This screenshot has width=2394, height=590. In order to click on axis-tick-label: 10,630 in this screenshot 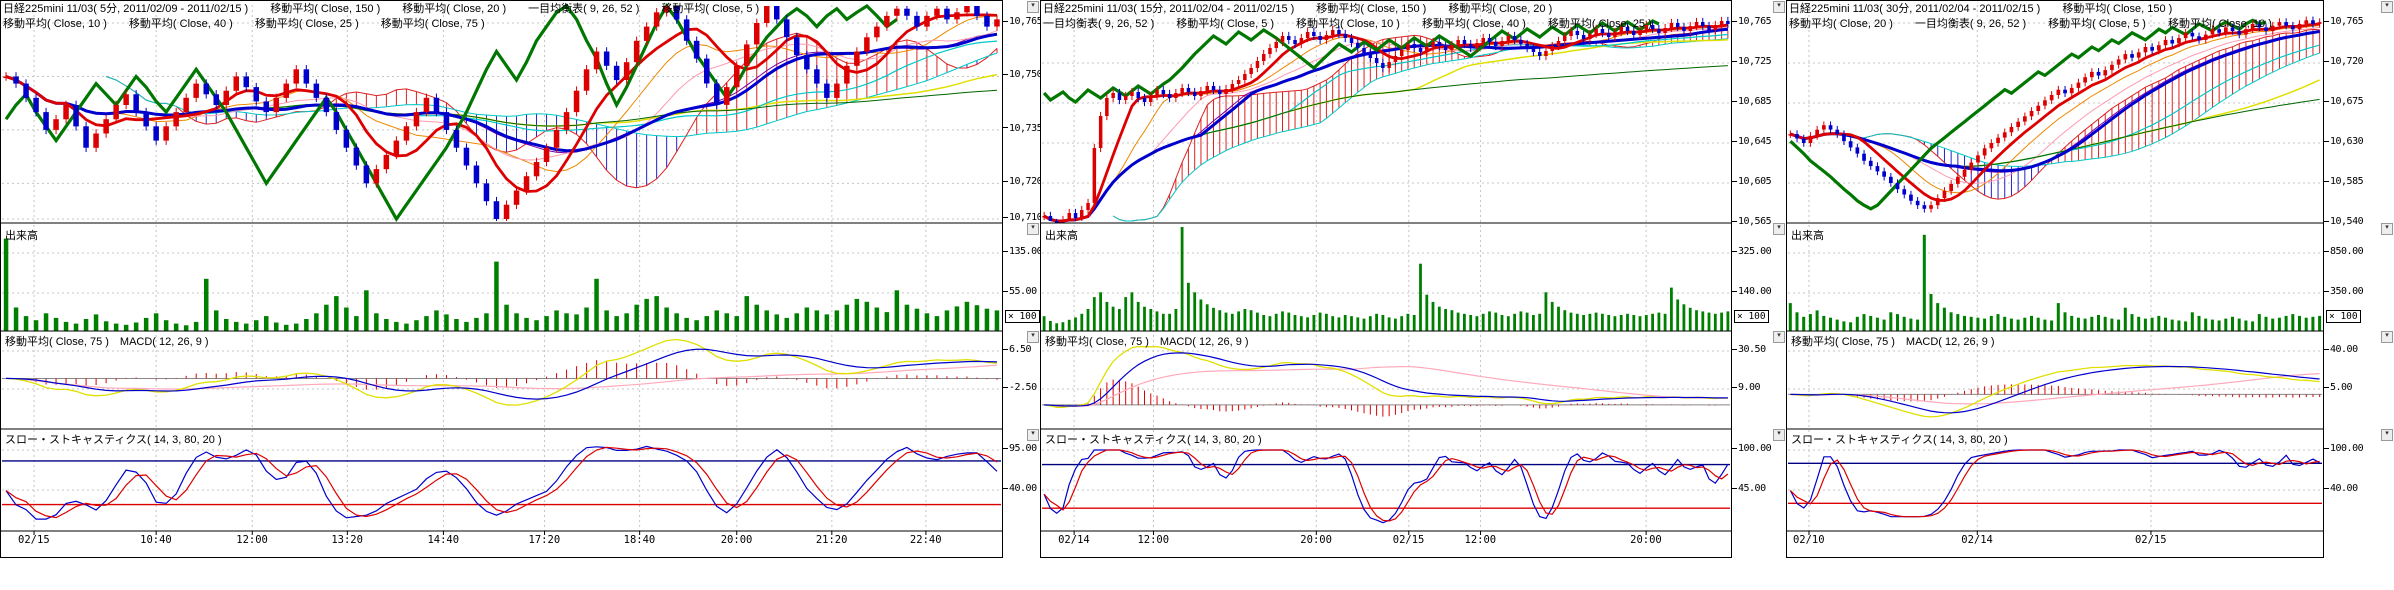, I will do `click(2344, 141)`.